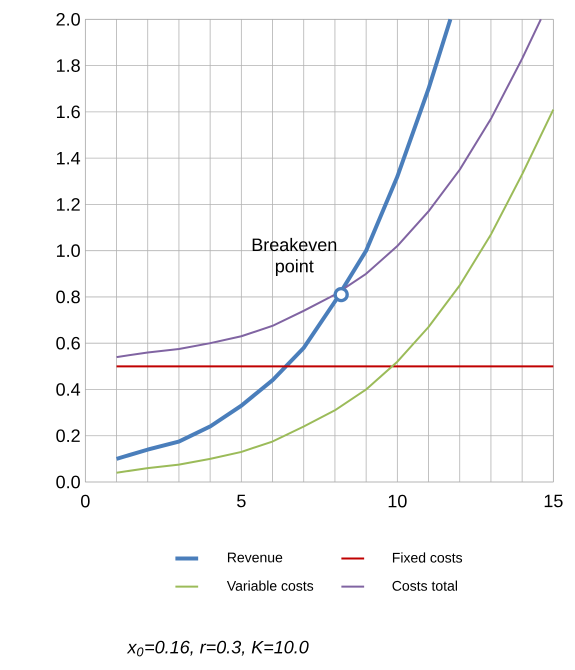 The width and height of the screenshot is (575, 670). I want to click on annotation: Breakeven point, so click(294, 257).